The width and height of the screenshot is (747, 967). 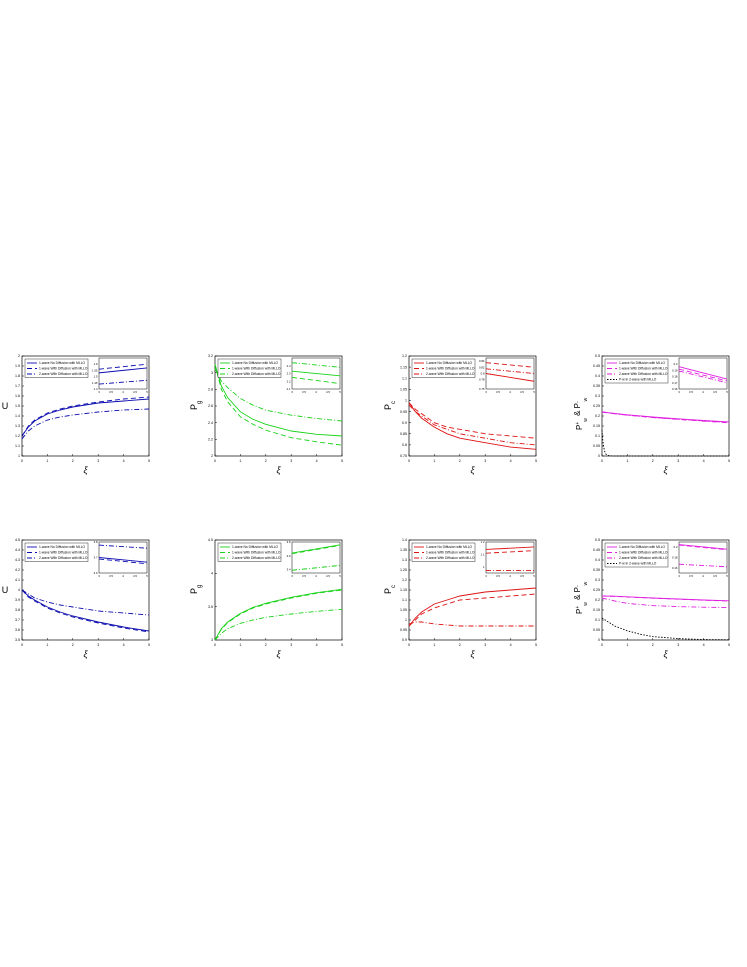 I want to click on inset-y-tick-label: 3.8, so click(x=96, y=542).